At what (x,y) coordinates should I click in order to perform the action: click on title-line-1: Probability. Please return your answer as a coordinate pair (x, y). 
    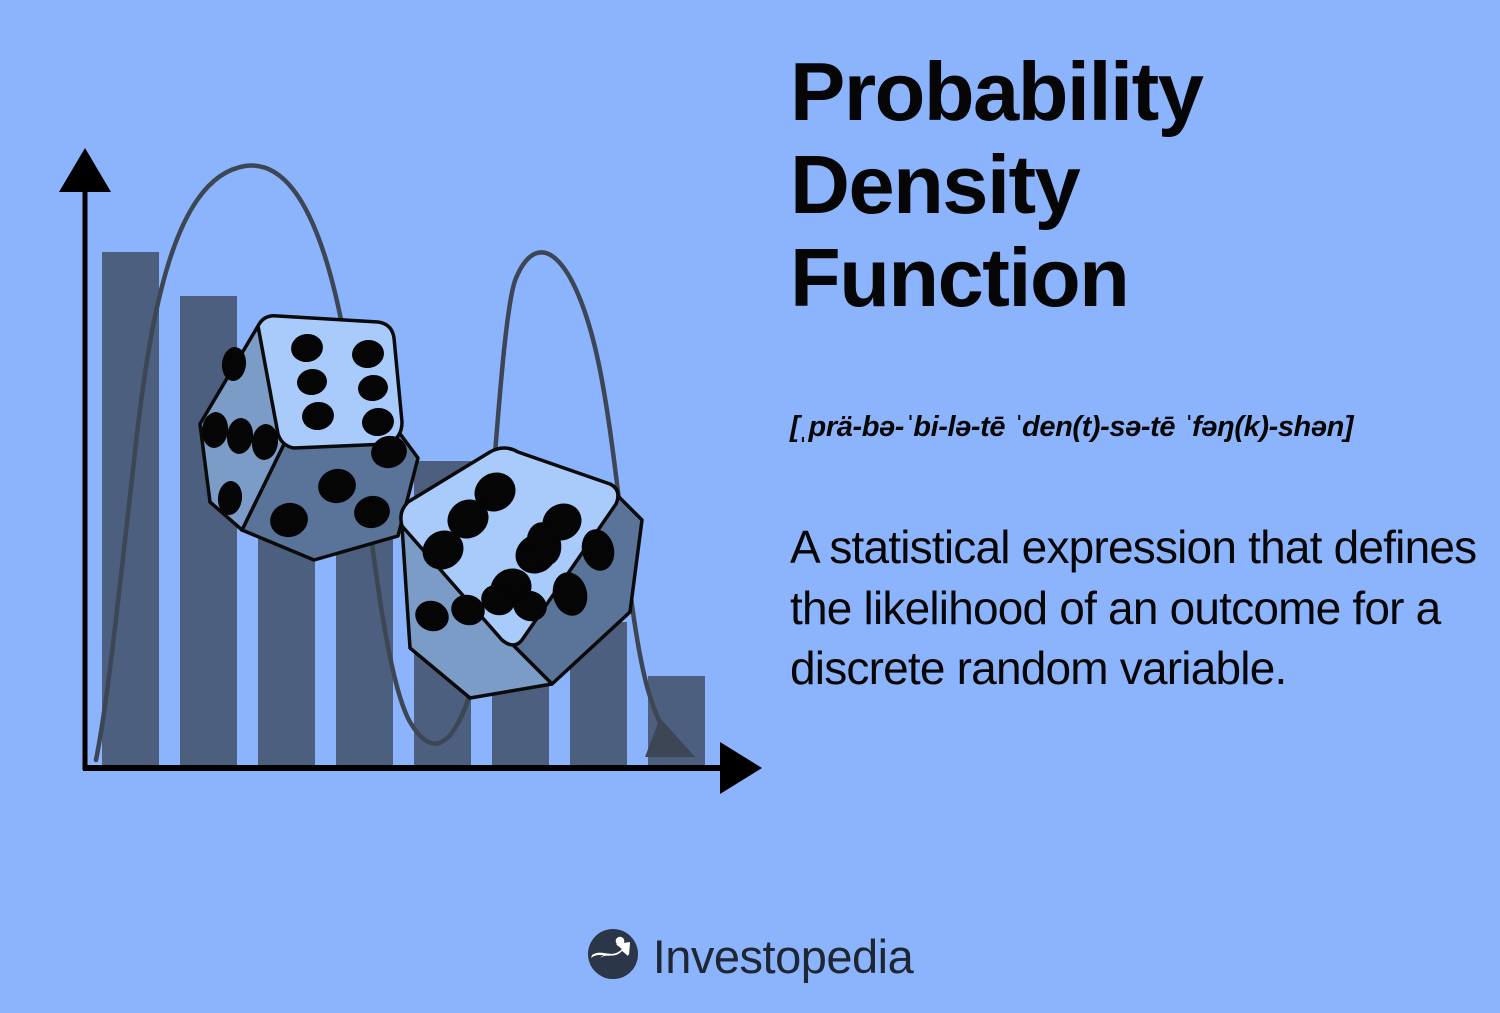
    Looking at the image, I should click on (997, 91).